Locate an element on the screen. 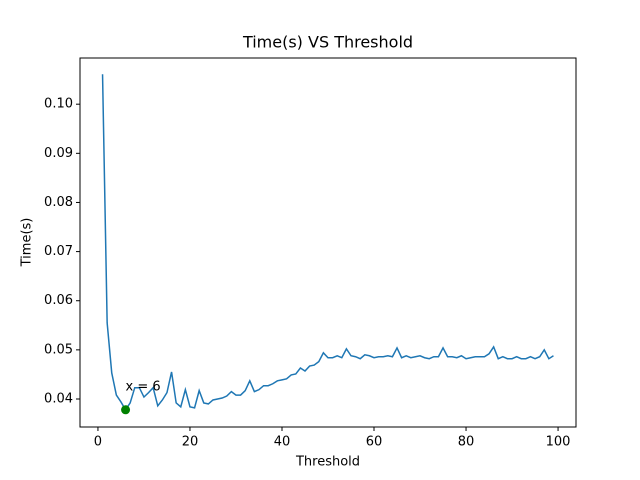  x-tick-label: 100 is located at coordinates (558, 442).